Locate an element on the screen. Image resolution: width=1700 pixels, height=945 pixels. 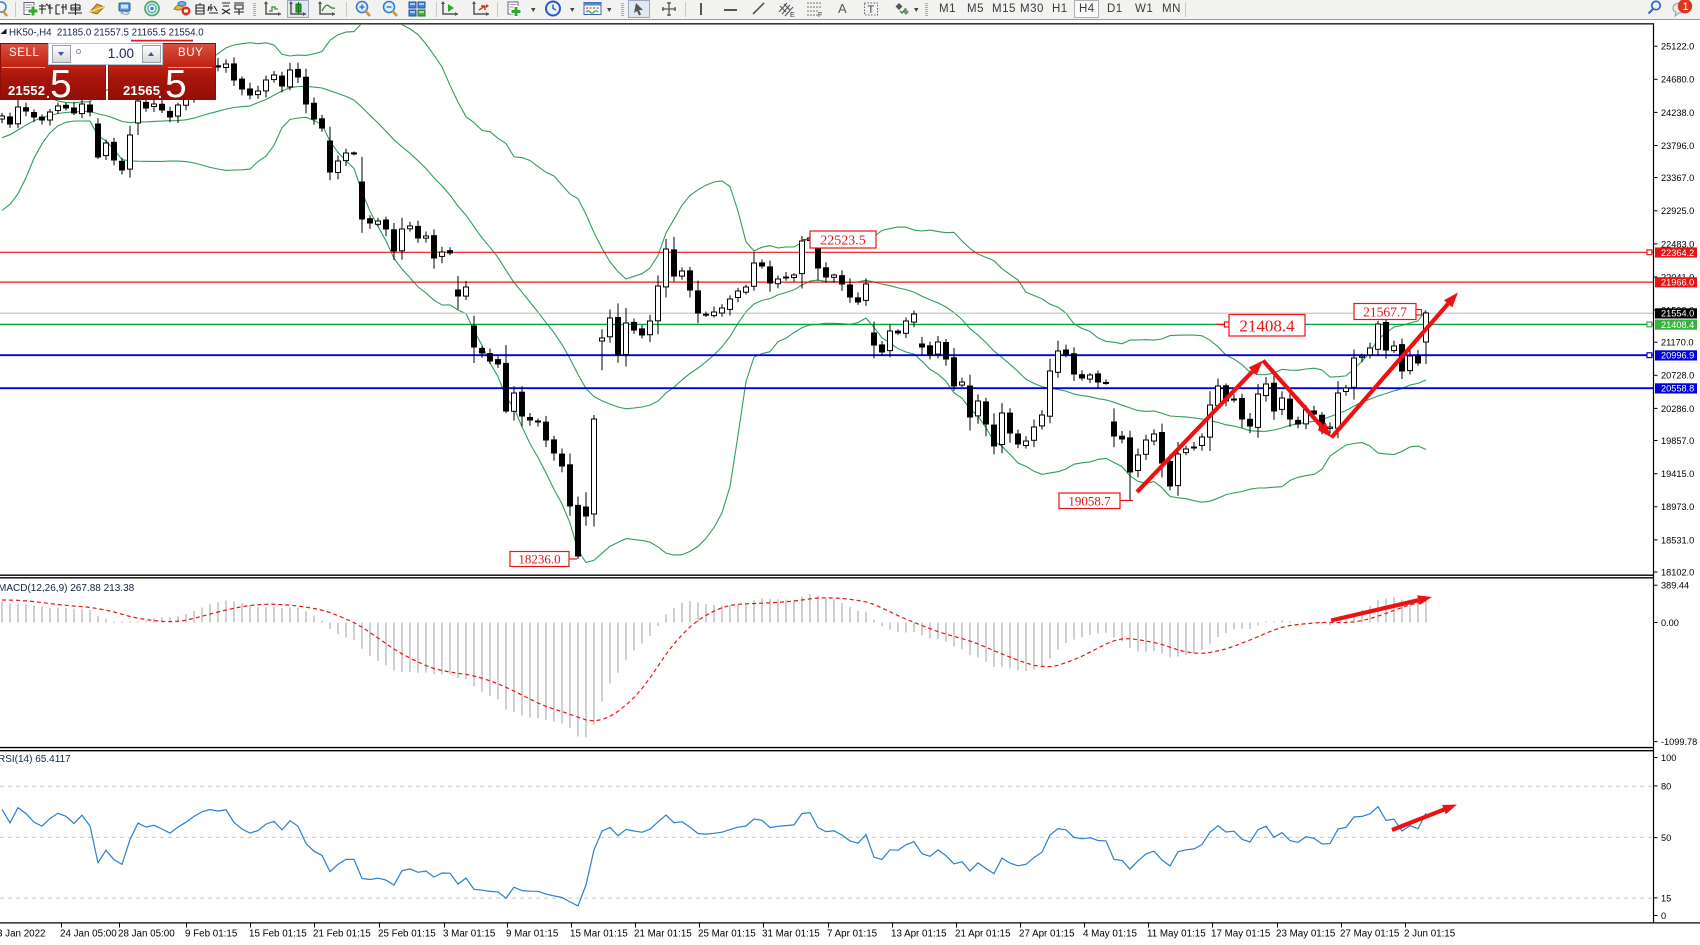
svg-text: 22925.0 is located at coordinates (1677, 211).